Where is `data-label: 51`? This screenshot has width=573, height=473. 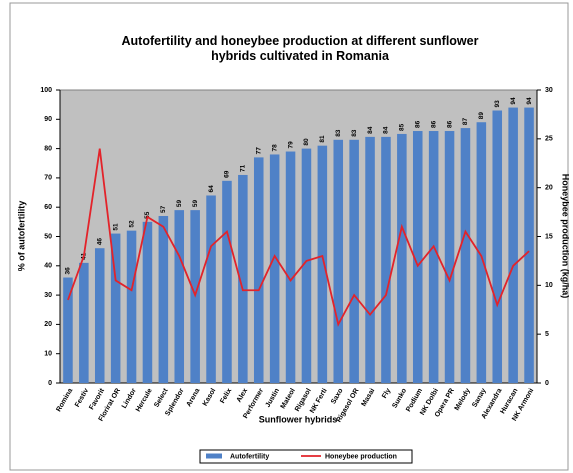
data-label: 51 is located at coordinates (115, 227).